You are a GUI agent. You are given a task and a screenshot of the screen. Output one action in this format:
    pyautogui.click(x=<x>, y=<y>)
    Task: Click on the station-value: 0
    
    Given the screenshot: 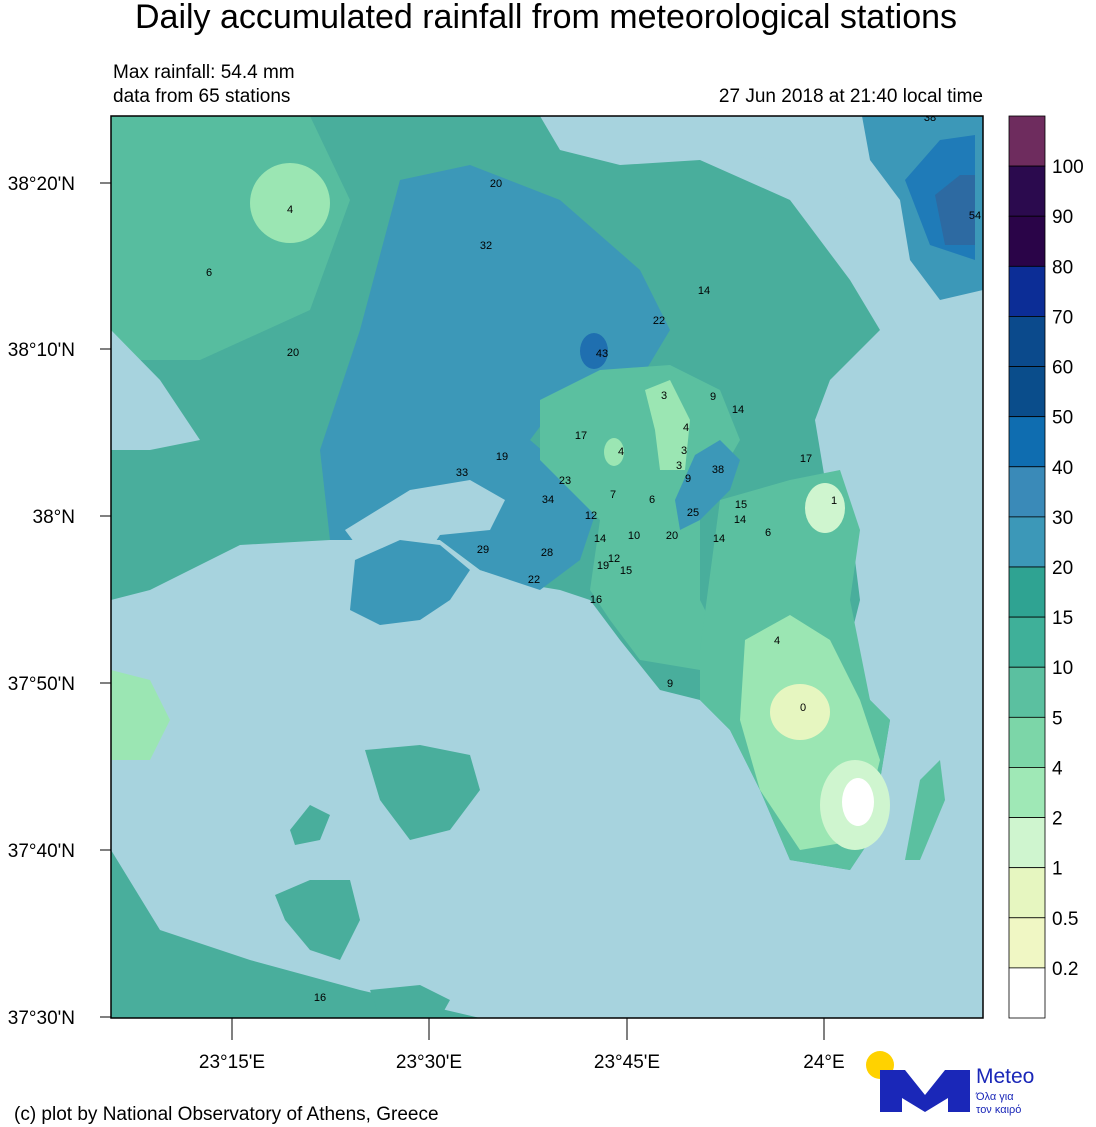 What is the action you would take?
    pyautogui.click(x=803, y=708)
    